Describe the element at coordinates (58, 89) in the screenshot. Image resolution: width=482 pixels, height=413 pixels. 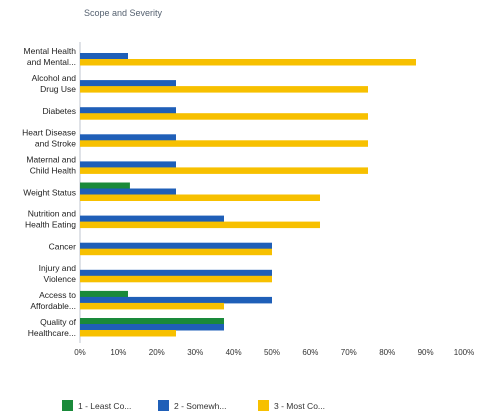
I see `category-label: Drug Use` at that location.